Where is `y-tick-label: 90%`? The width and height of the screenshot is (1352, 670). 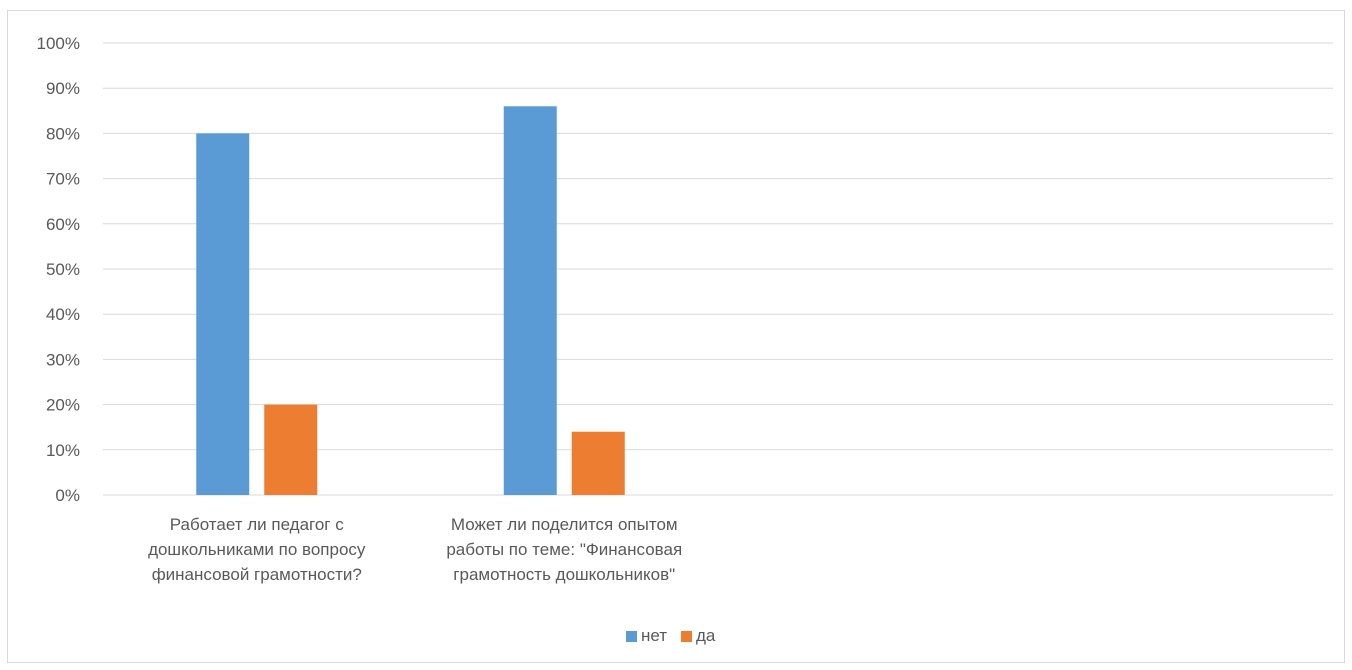 y-tick-label: 90% is located at coordinates (63, 88).